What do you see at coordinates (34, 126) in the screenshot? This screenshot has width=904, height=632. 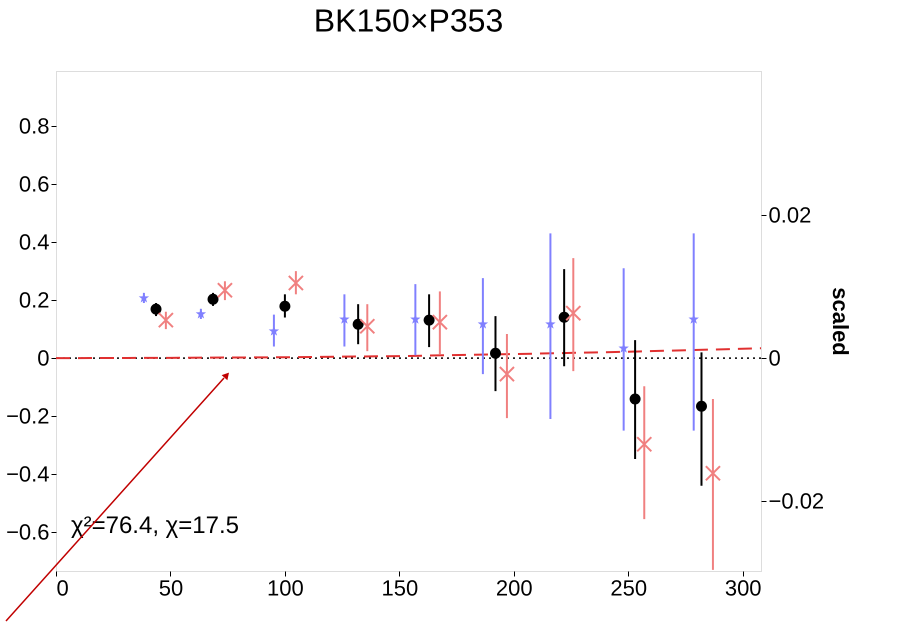 I see `y-tick-label: 0.8` at bounding box center [34, 126].